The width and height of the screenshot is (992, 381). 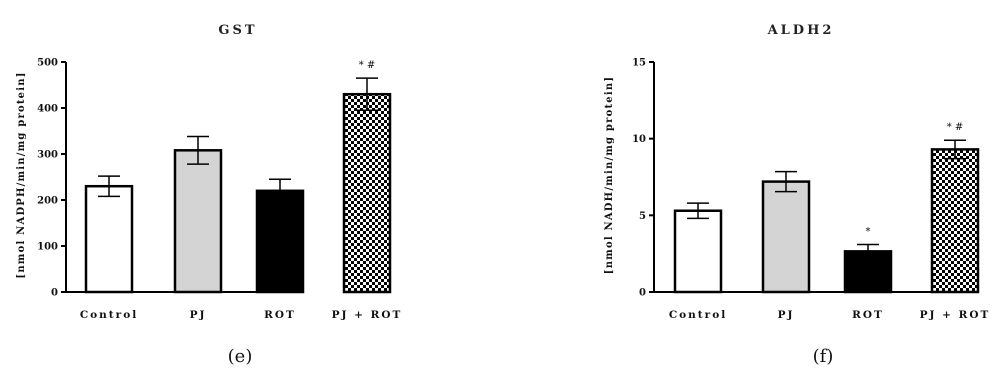 What do you see at coordinates (47, 109) in the screenshot?
I see `y-tick-label: 400` at bounding box center [47, 109].